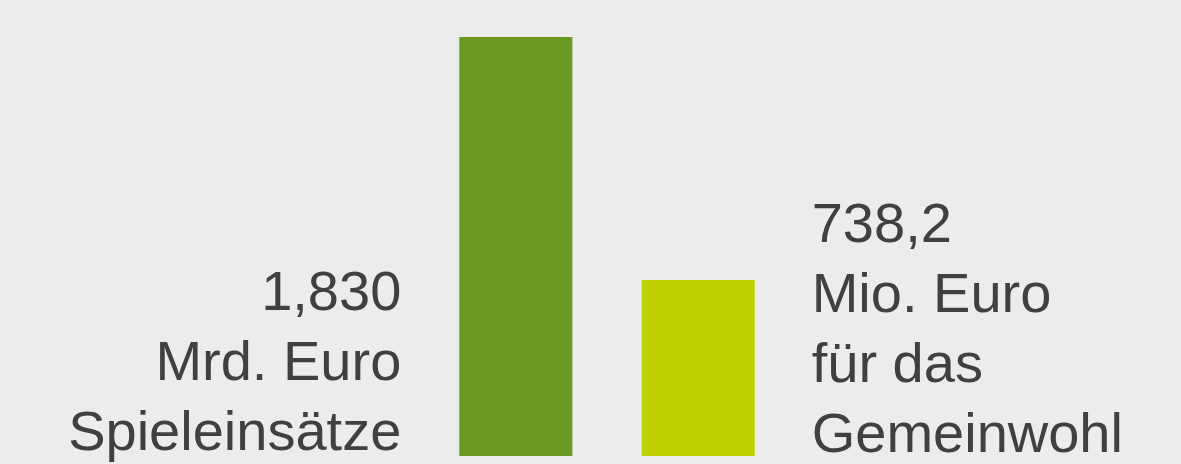  Describe the element at coordinates (235, 360) in the screenshot. I see `text: 1,830 Mrd. Euro Spieleinsätze` at that location.